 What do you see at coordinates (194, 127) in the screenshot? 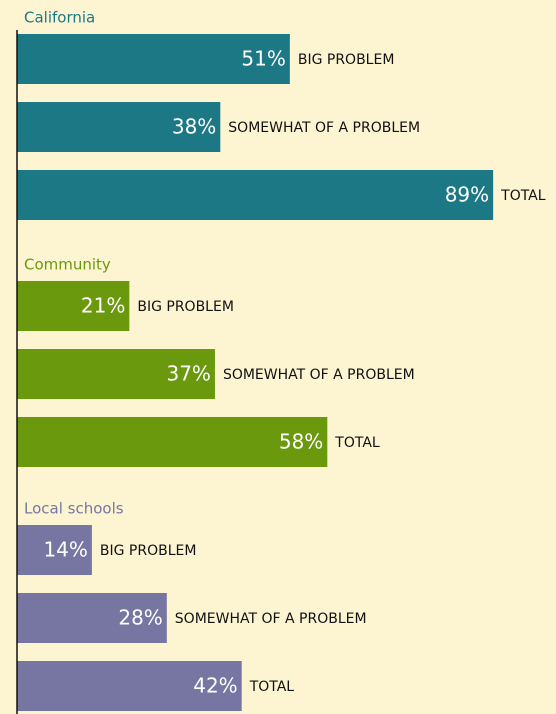
I see `value-label: 38%` at bounding box center [194, 127].